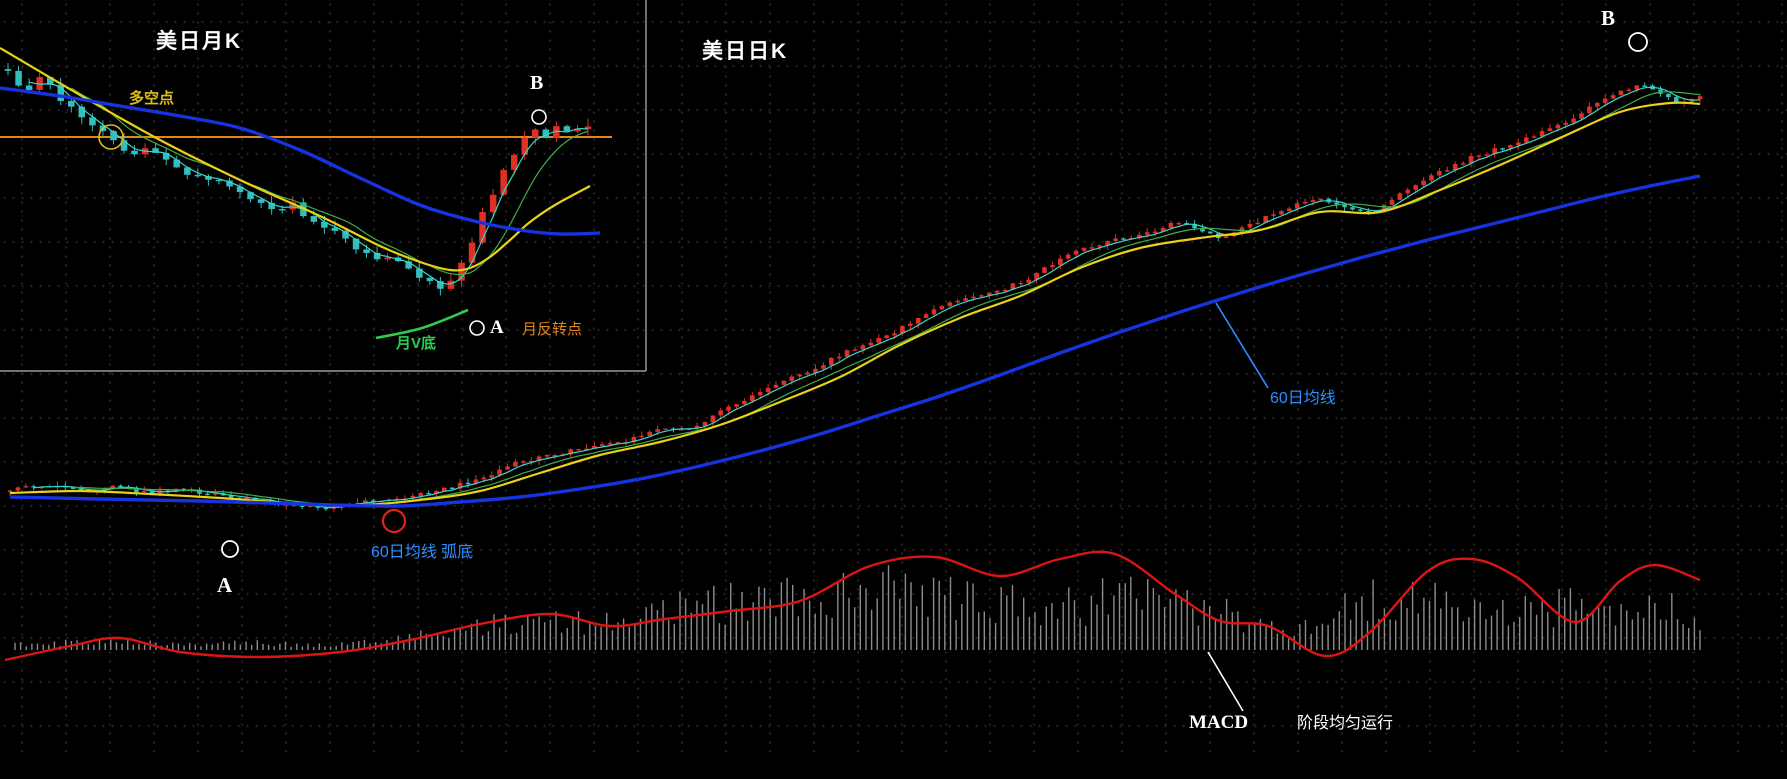 The height and width of the screenshot is (779, 1787). I want to click on marker-curve, so click(422, 324).